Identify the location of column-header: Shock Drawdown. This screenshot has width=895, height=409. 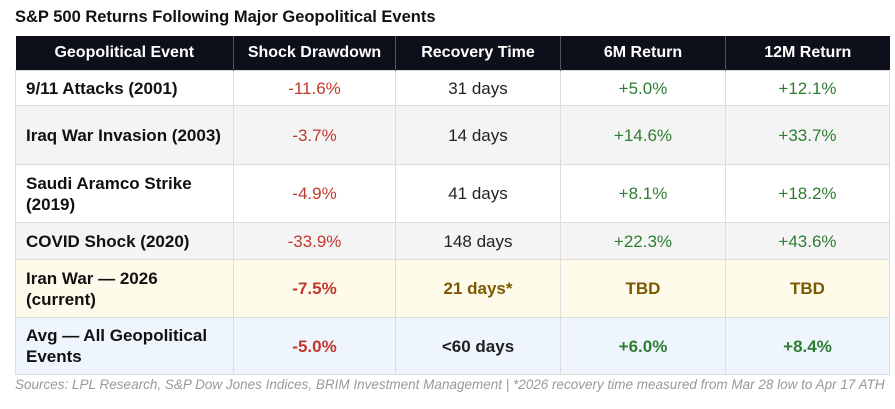
(314, 53).